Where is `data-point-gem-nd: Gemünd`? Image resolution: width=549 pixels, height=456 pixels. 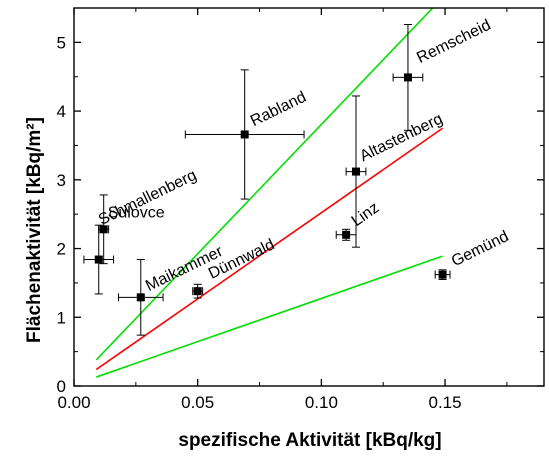 data-point-gem-nd: Gemünd is located at coordinates (473, 254).